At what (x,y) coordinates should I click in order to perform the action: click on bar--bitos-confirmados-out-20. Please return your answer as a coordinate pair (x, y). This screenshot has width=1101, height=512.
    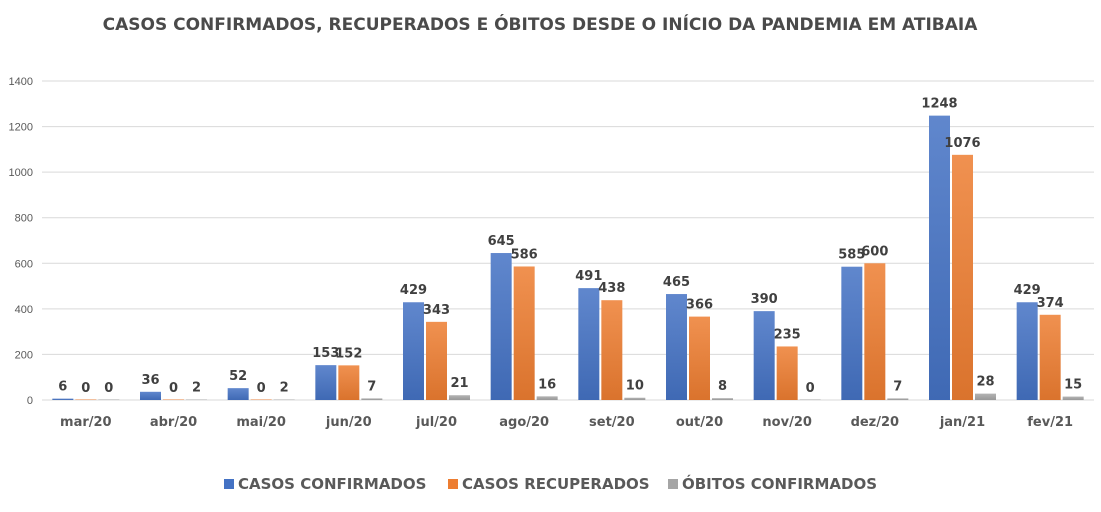
    Looking at the image, I should click on (722, 399).